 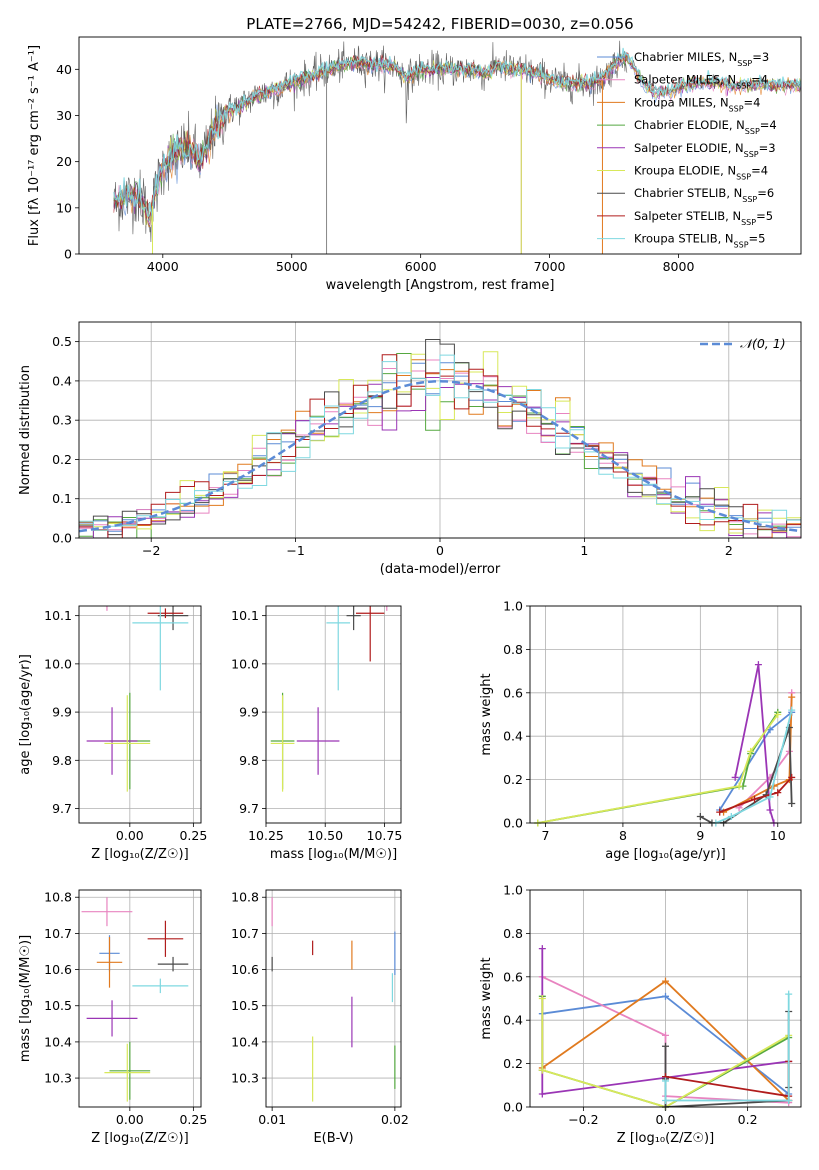 I want to click on x-axis-label: wavelength [Angstrom, rest frame], so click(x=440, y=285).